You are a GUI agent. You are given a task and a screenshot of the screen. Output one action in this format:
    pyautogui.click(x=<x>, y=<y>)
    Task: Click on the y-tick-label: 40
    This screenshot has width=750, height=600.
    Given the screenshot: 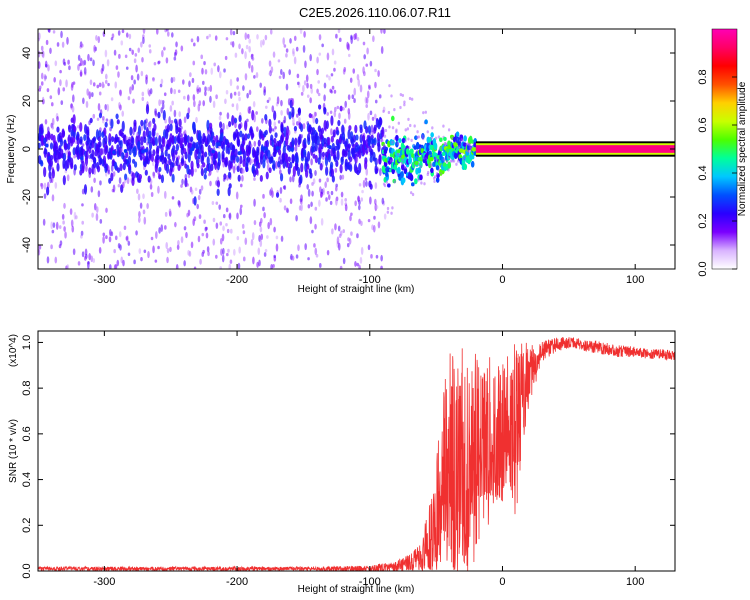 What is the action you would take?
    pyautogui.click(x=27, y=53)
    